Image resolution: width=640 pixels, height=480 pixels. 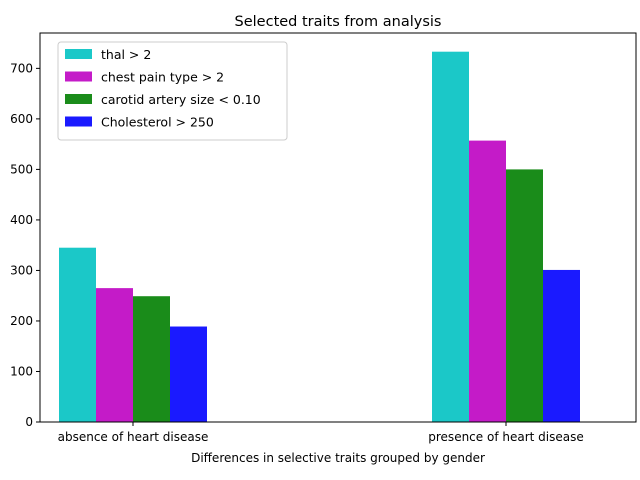 I want to click on x-tick-label-1: presence of heart disease, so click(x=505, y=437).